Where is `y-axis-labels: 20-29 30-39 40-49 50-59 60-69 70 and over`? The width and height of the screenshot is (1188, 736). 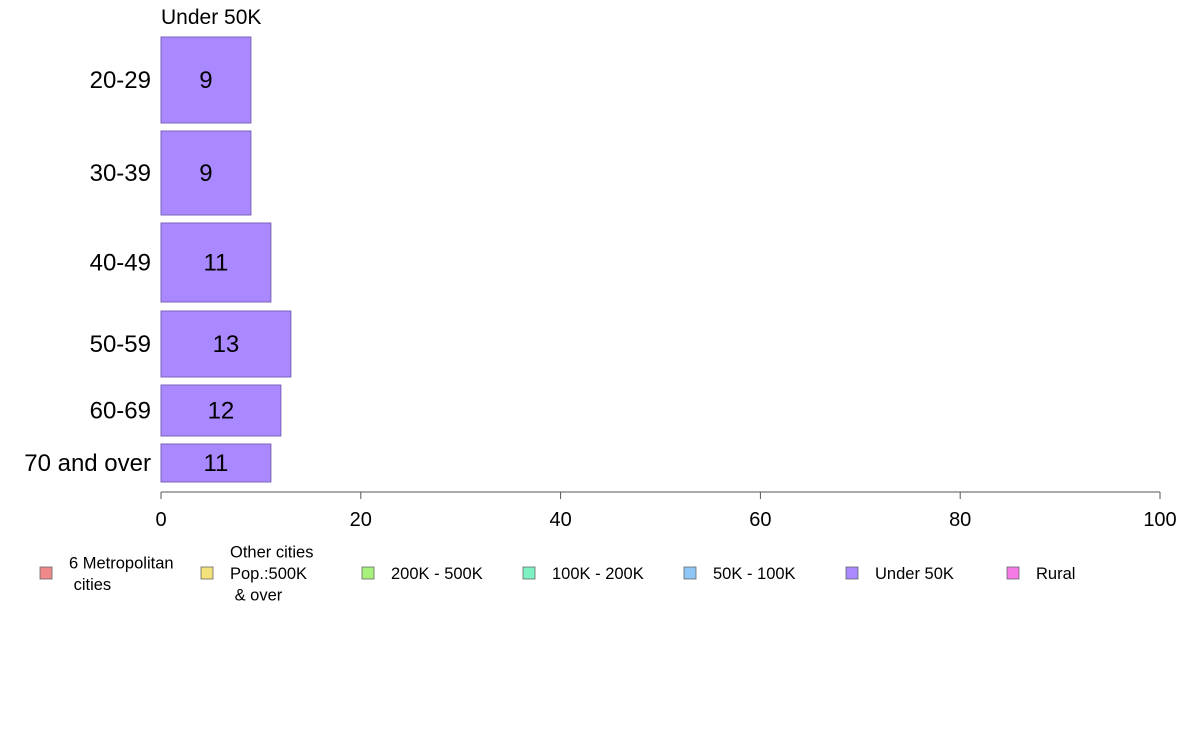 y-axis-labels: 20-29 30-39 40-49 50-59 60-69 70 and over is located at coordinates (87, 272).